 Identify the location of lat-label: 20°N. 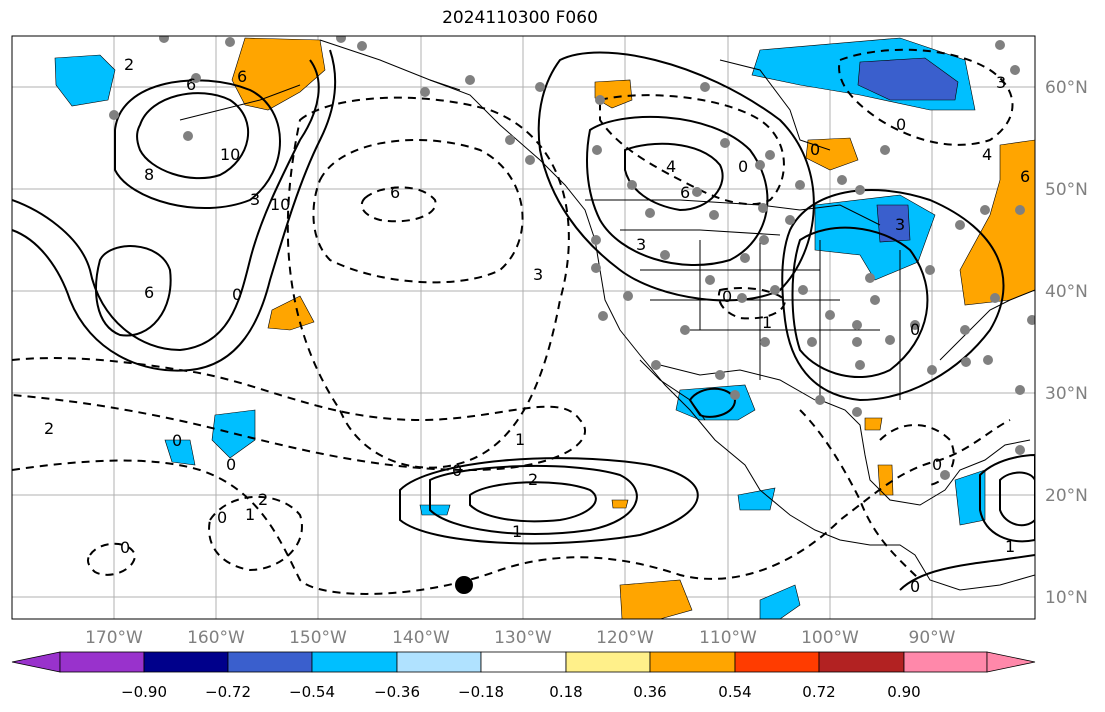
(1066, 496).